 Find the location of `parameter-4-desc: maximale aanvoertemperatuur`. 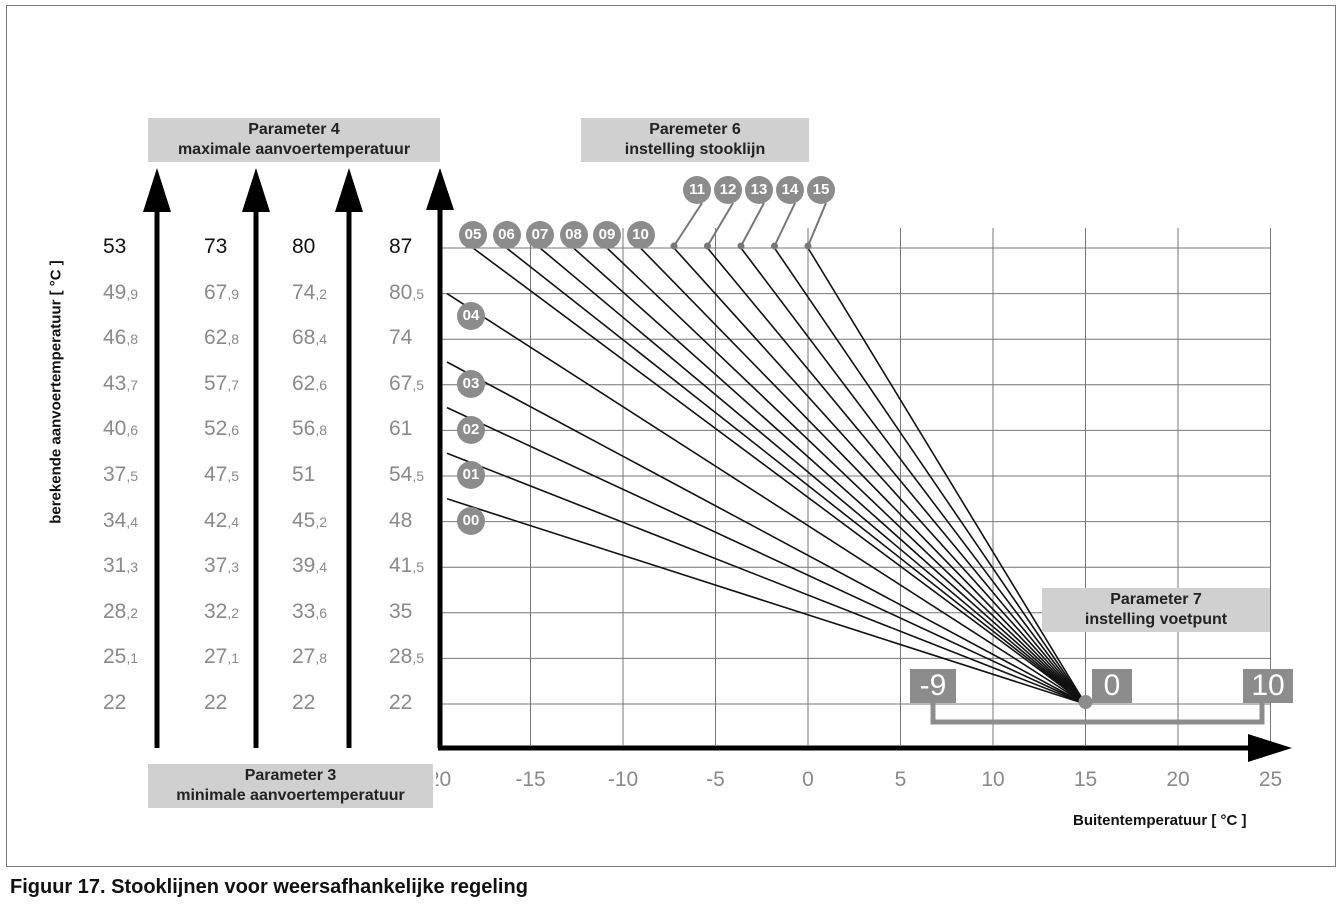

parameter-4-desc: maximale aanvoertemperatuur is located at coordinates (294, 149).